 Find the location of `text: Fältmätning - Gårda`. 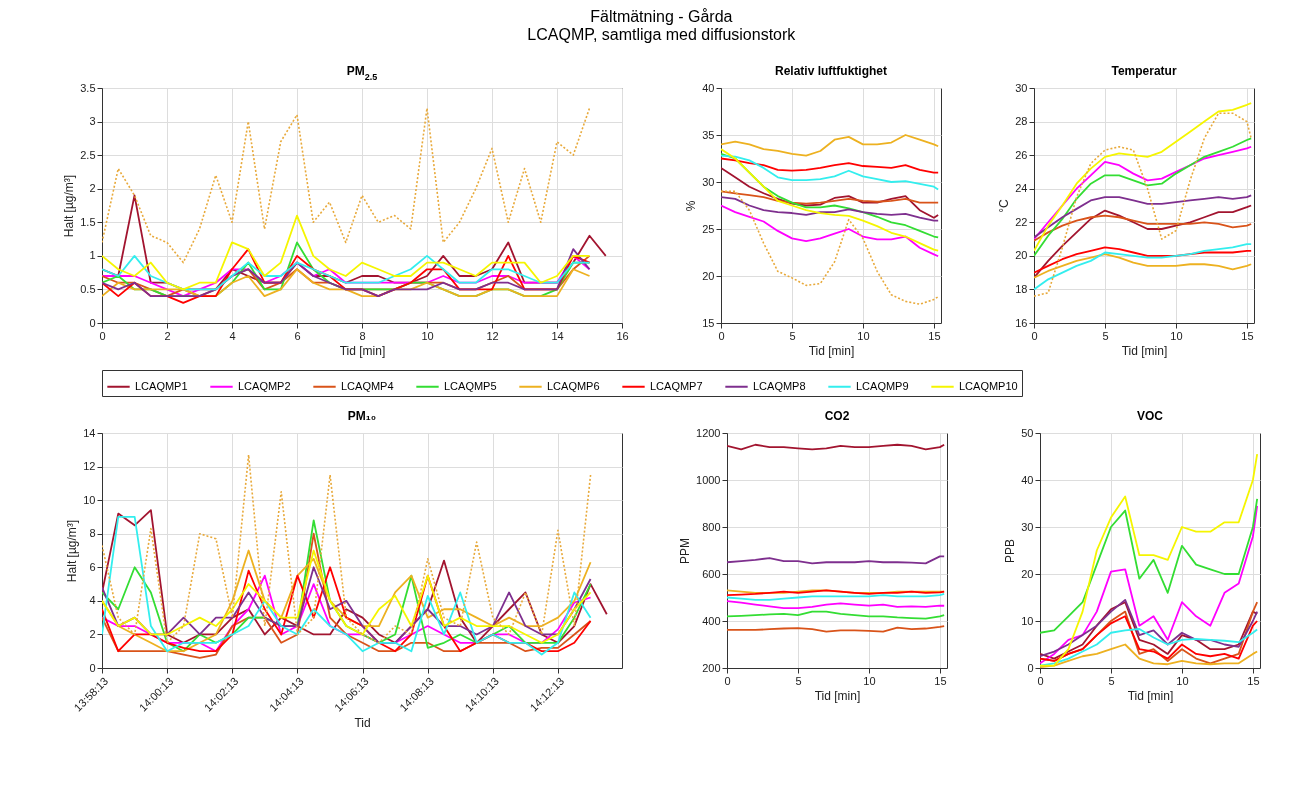

text: Fältmätning - Gårda is located at coordinates (661, 16).